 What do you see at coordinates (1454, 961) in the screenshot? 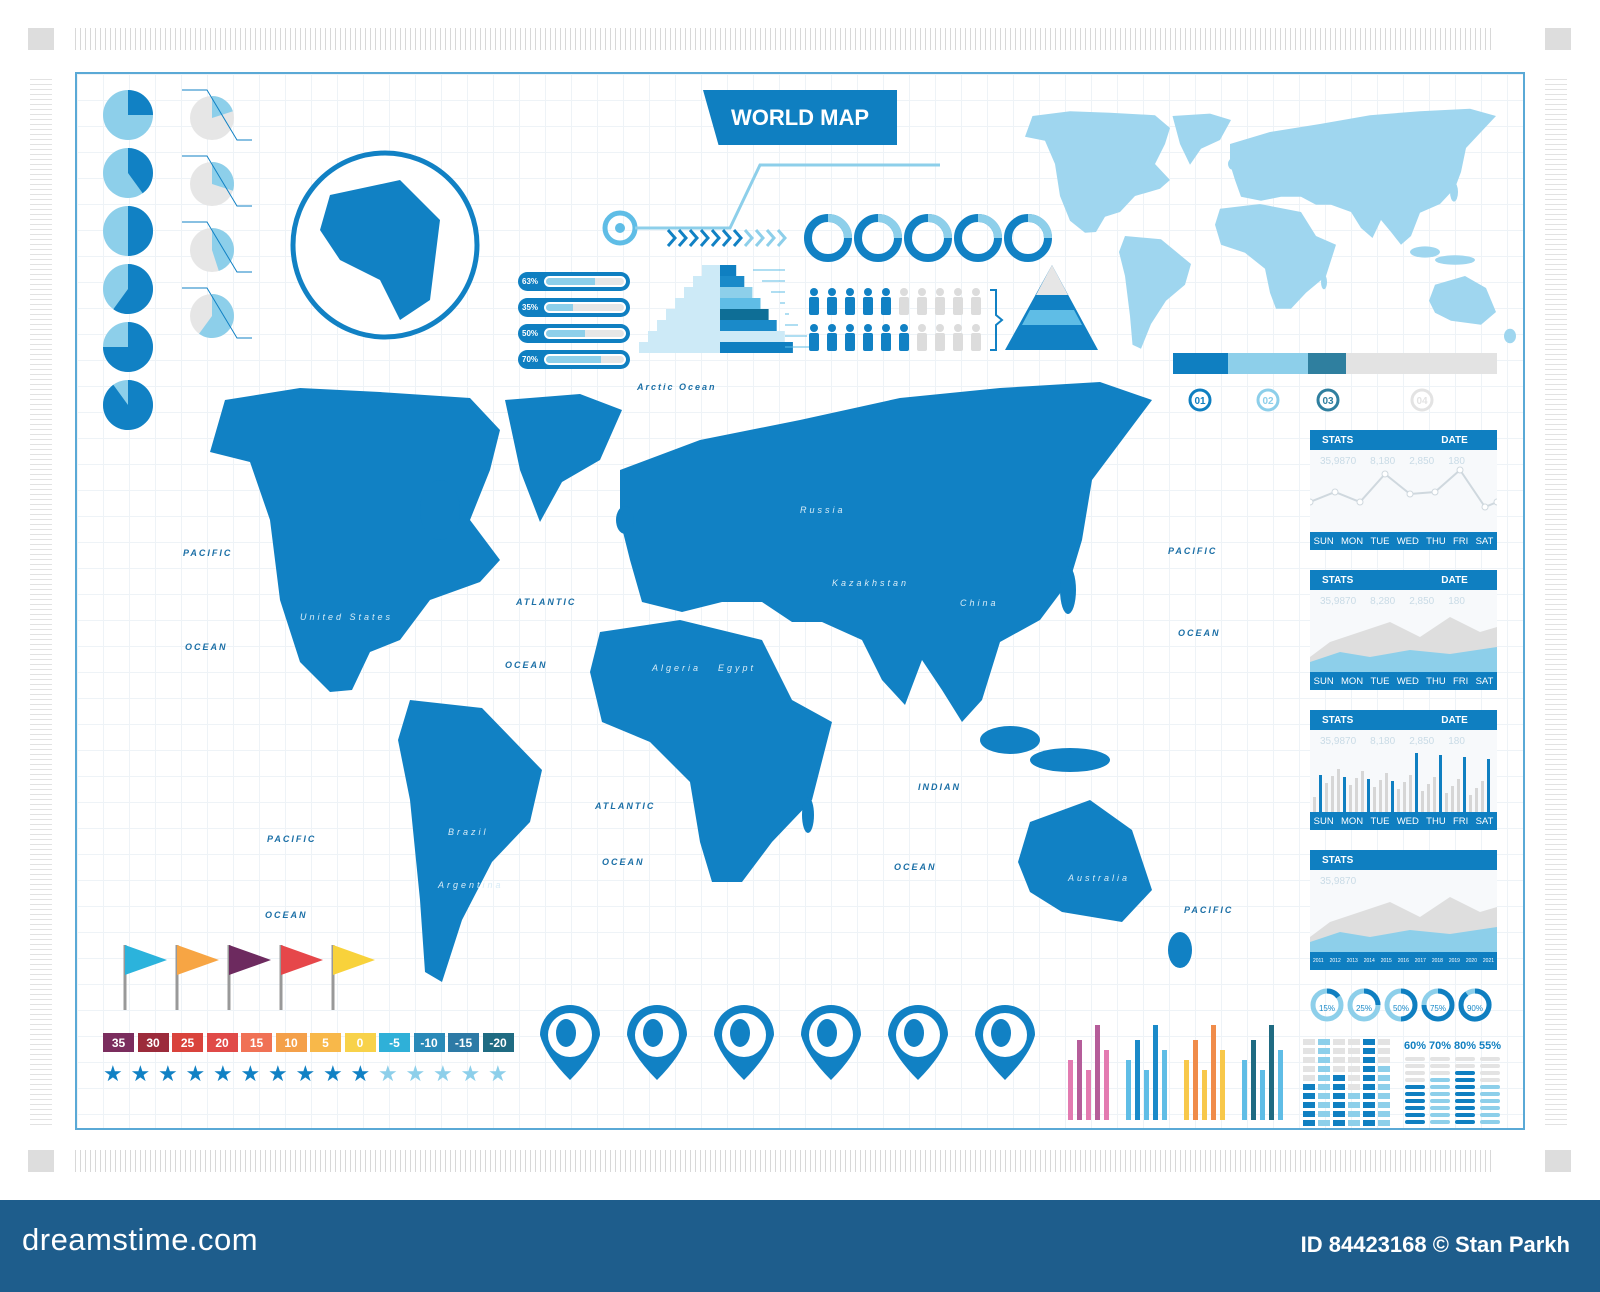
I see `axis-label: 2019` at bounding box center [1454, 961].